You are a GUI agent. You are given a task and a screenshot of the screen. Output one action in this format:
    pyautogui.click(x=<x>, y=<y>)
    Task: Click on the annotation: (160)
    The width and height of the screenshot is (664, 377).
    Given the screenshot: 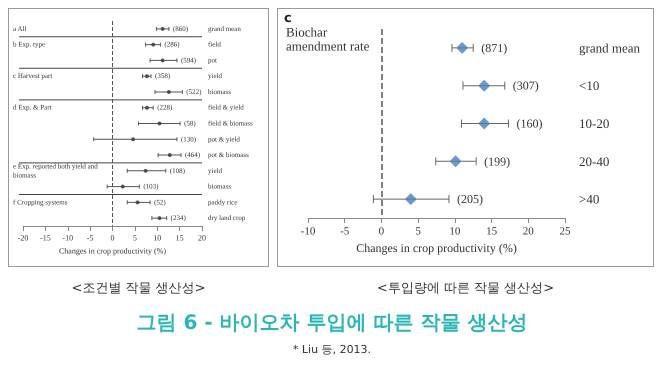 What is the action you would take?
    pyautogui.click(x=529, y=123)
    